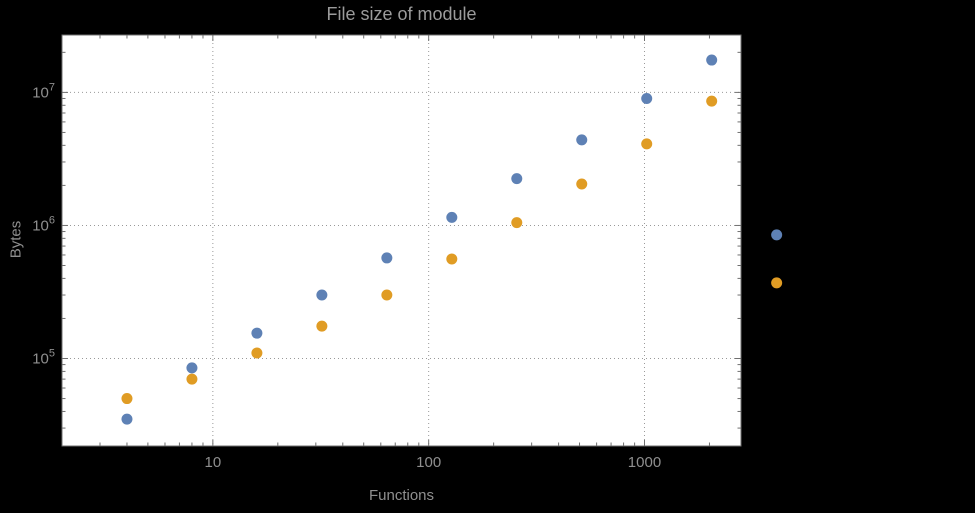 Image resolution: width=975 pixels, height=513 pixels. Describe the element at coordinates (401, 495) in the screenshot. I see `x-axis-label: Functions` at that location.